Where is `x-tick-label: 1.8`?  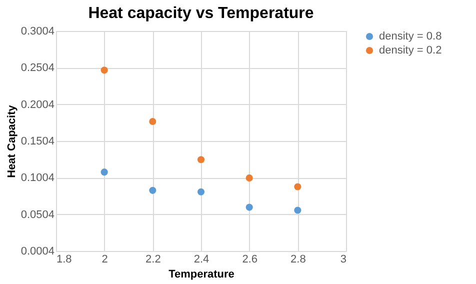 x-tick-label: 1.8 is located at coordinates (64, 260).